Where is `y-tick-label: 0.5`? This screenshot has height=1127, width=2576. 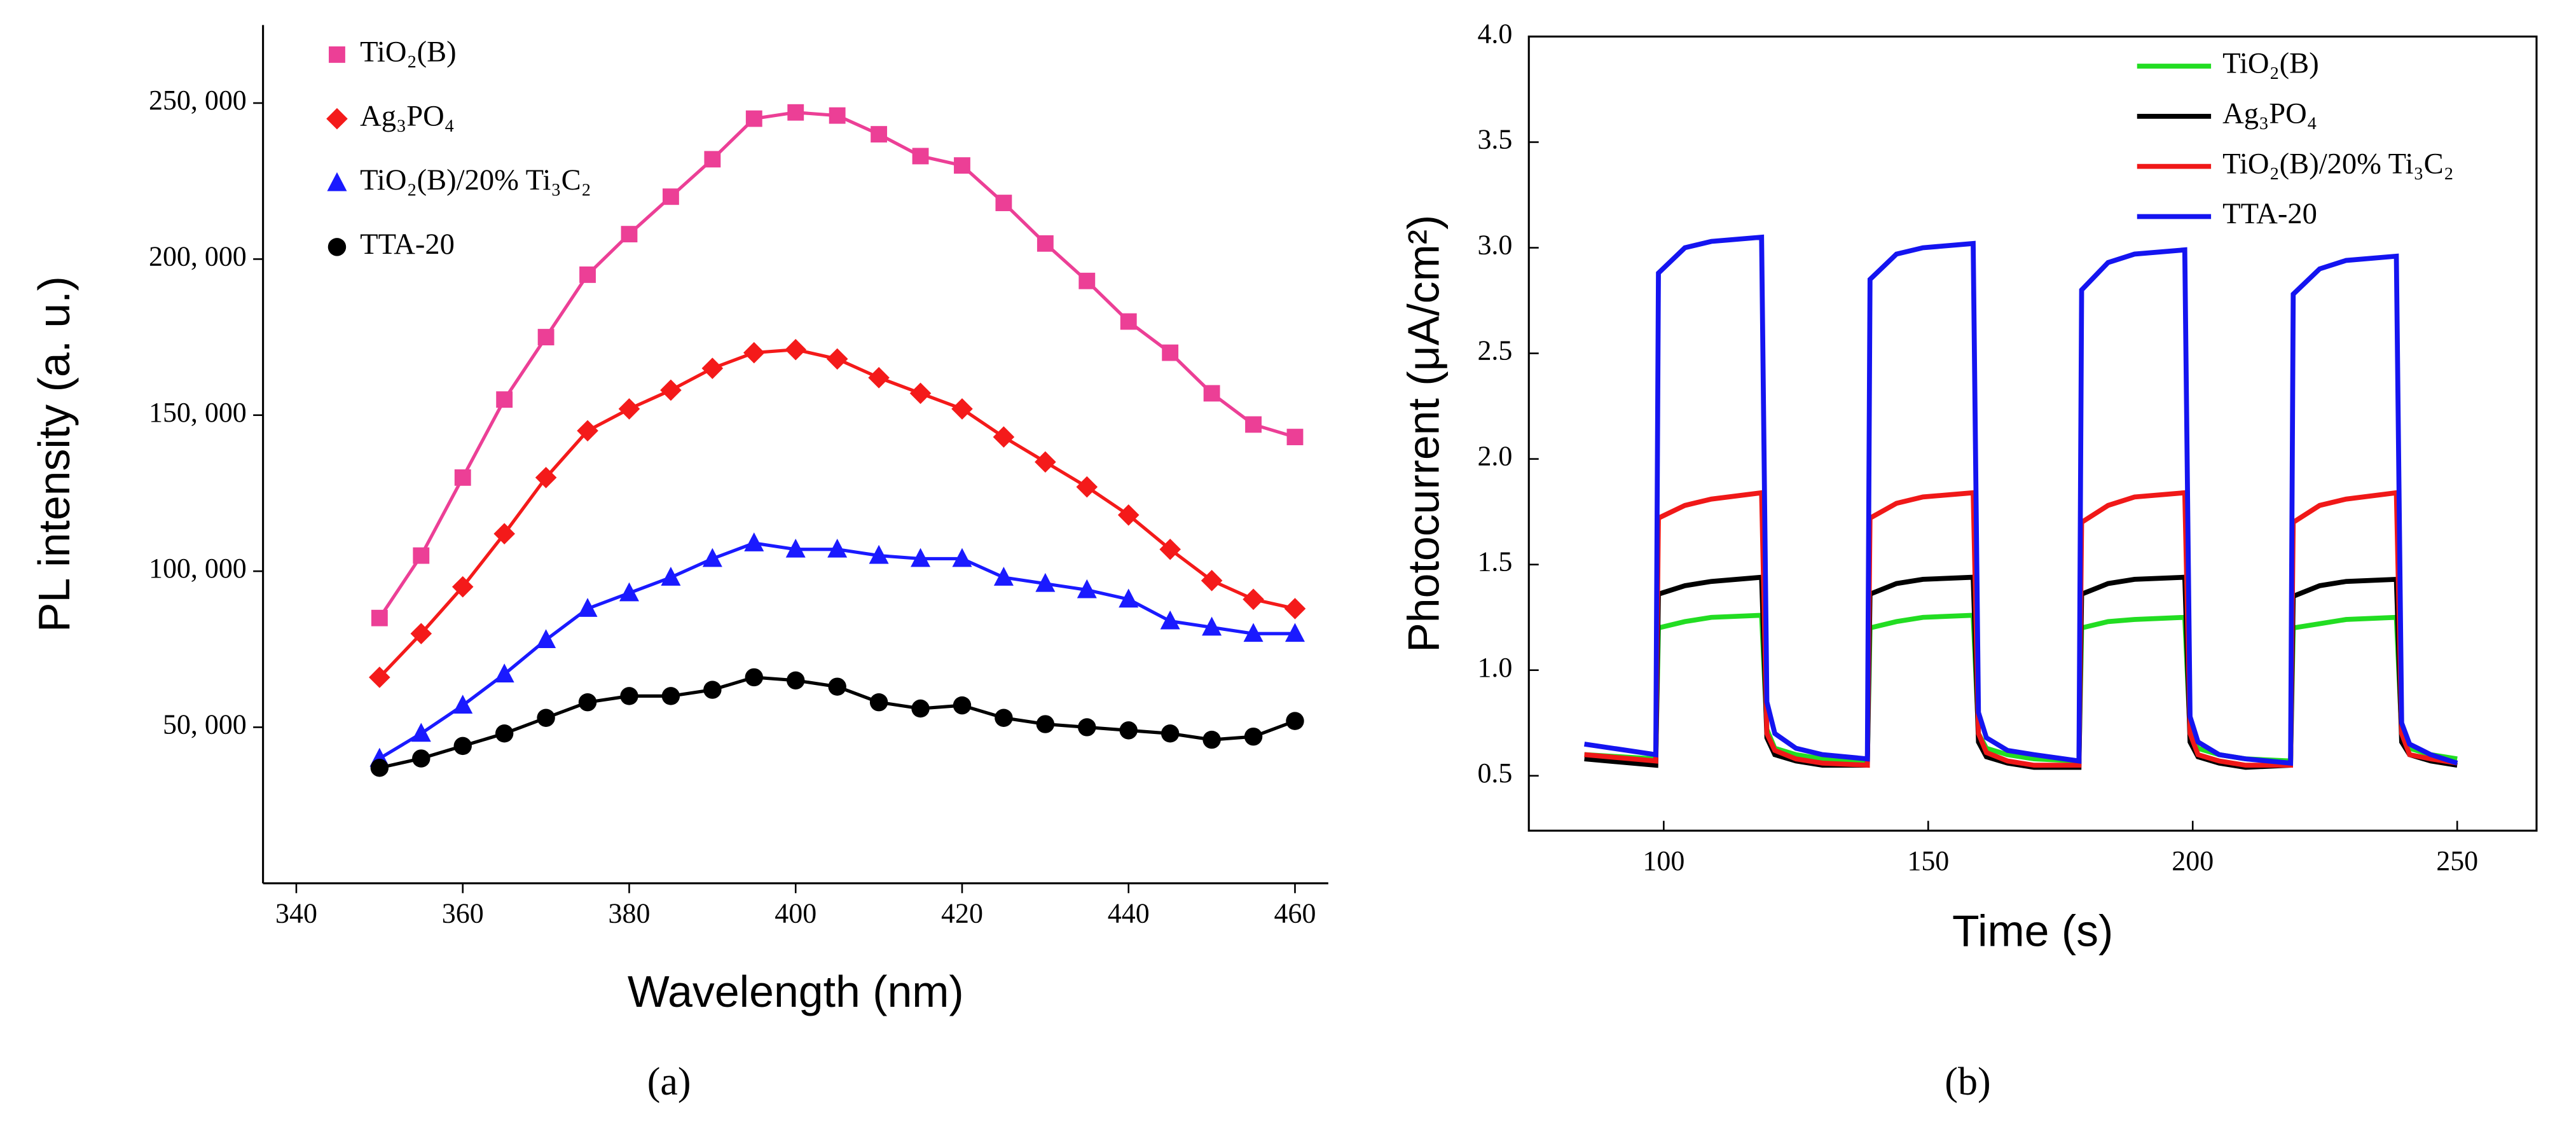
y-tick-label: 0.5 is located at coordinates (1494, 773).